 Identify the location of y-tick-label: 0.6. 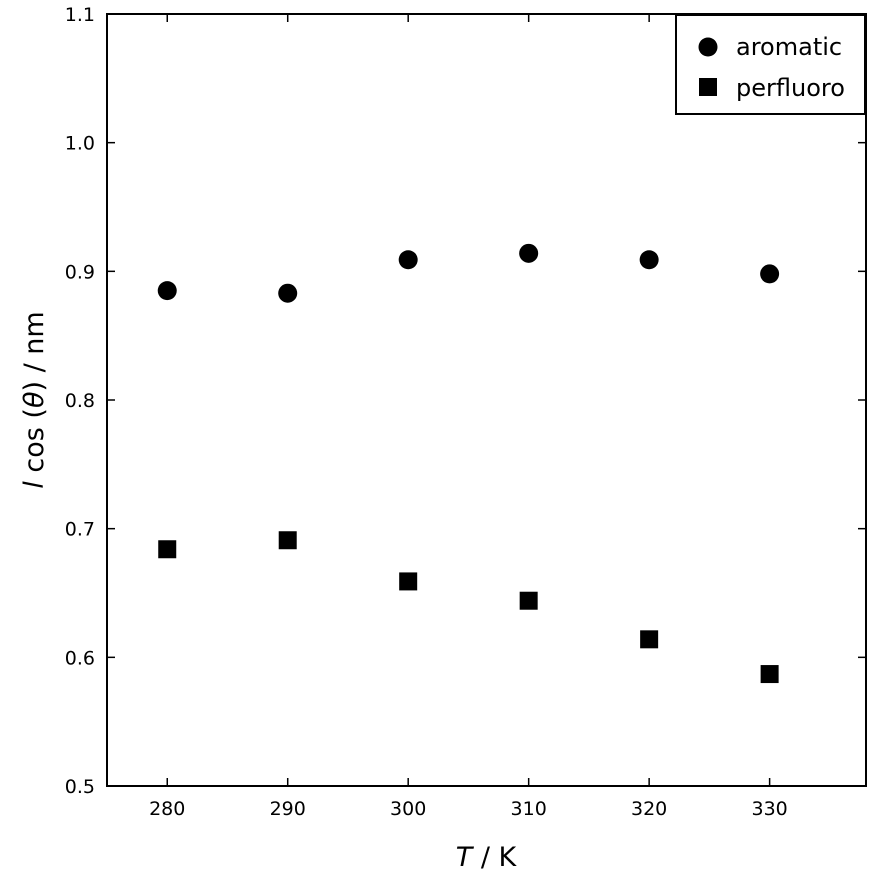
(80, 658).